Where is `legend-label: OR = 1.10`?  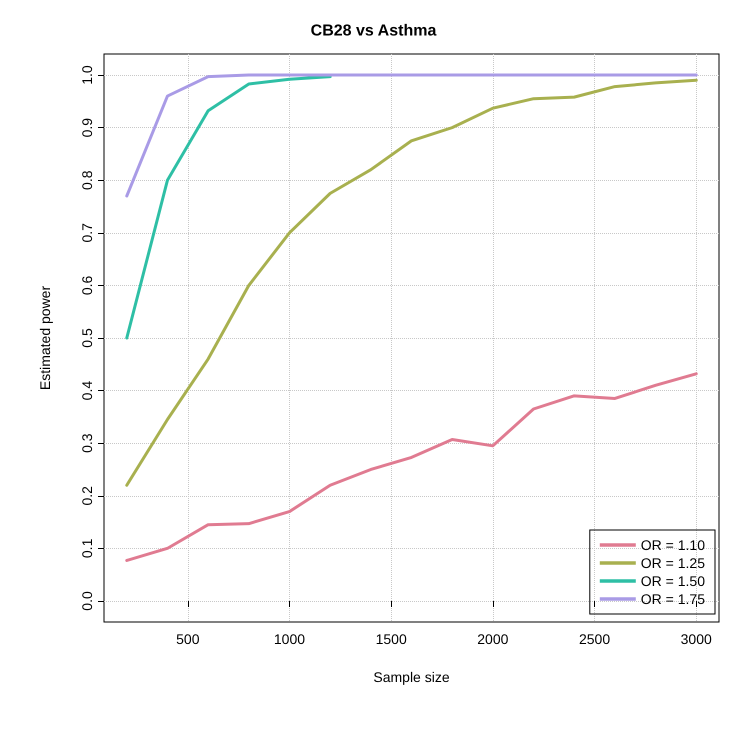
legend-label: OR = 1.10 is located at coordinates (673, 545).